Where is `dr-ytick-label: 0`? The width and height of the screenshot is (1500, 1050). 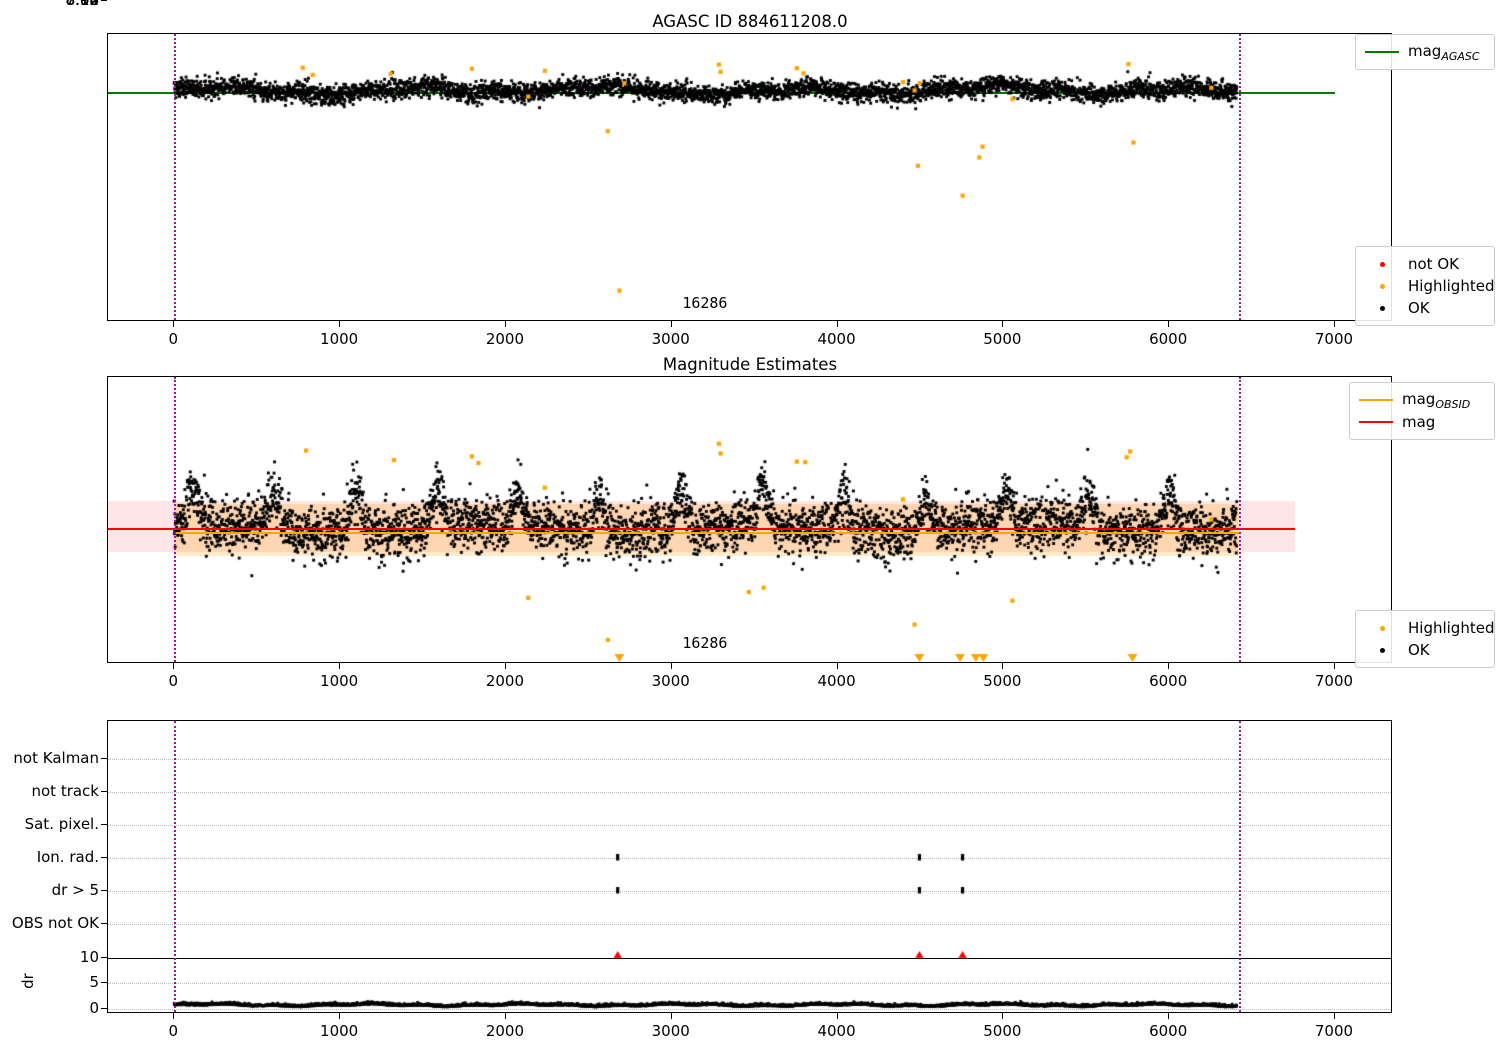
dr-ytick-label: 0 is located at coordinates (94, 1008).